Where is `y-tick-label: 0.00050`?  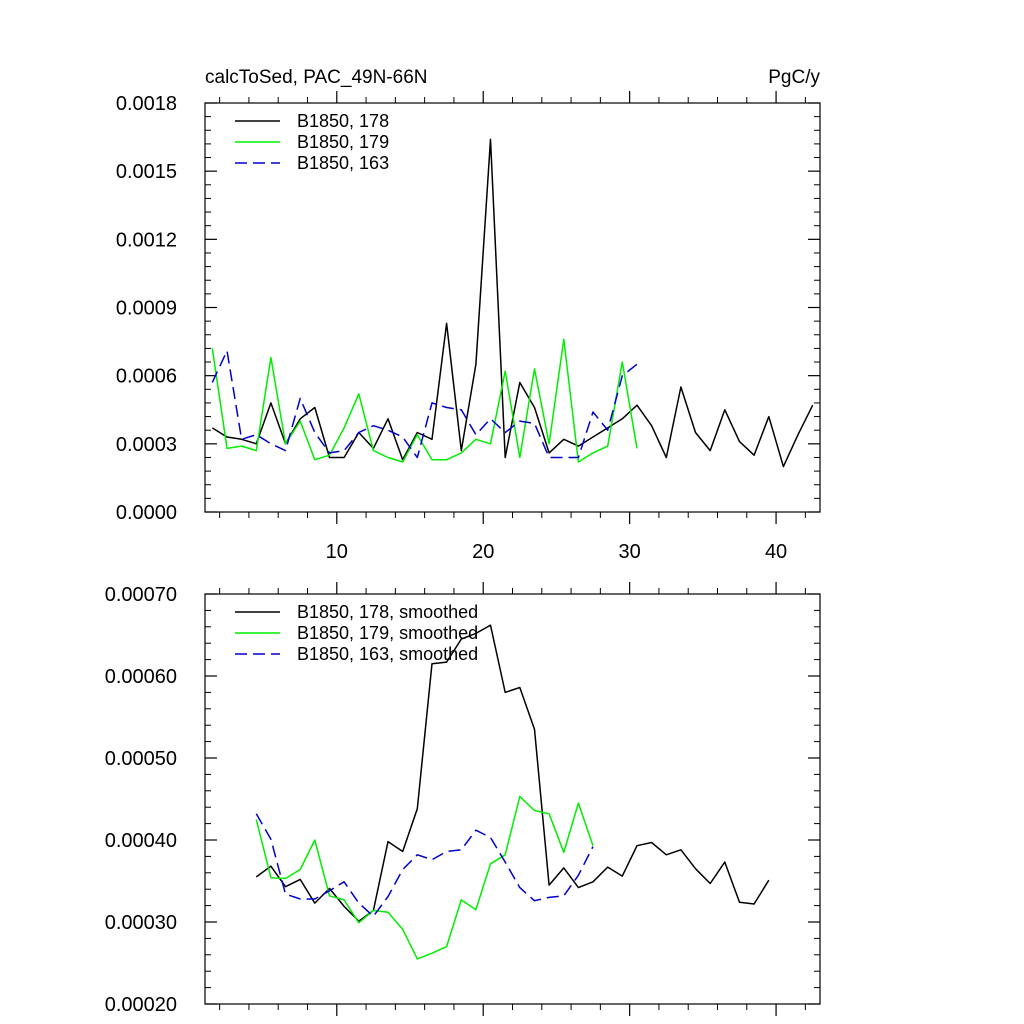
y-tick-label: 0.00050 is located at coordinates (141, 759).